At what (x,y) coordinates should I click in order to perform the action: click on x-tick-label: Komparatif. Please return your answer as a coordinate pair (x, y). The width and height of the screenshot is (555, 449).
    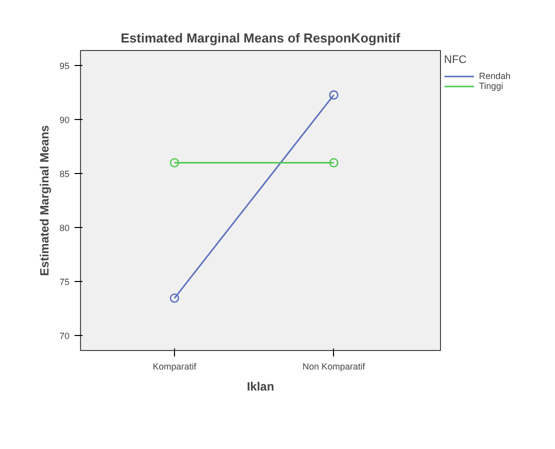
    Looking at the image, I should click on (174, 367).